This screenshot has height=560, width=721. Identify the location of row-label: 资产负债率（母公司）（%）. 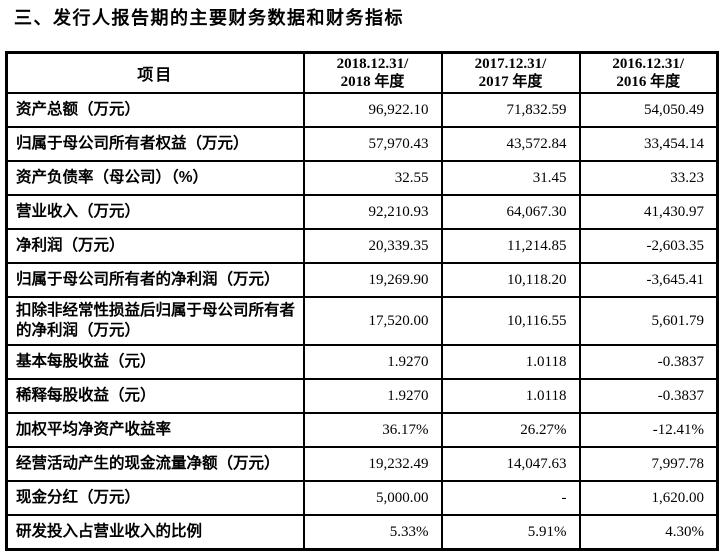
(155, 178).